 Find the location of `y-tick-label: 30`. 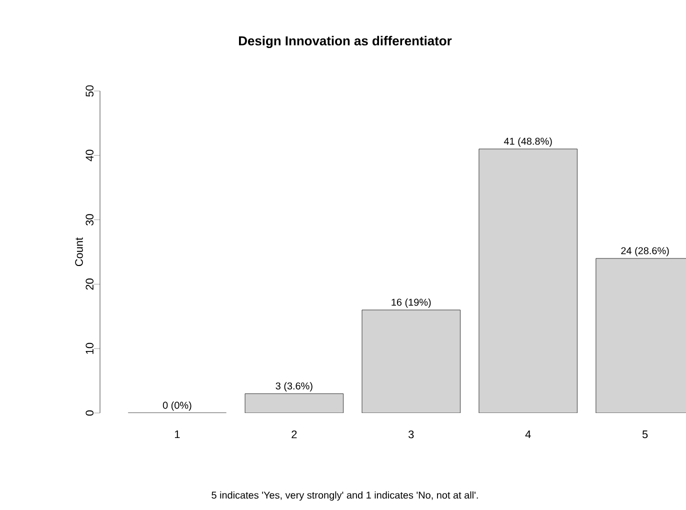

y-tick-label: 30 is located at coordinates (90, 220).